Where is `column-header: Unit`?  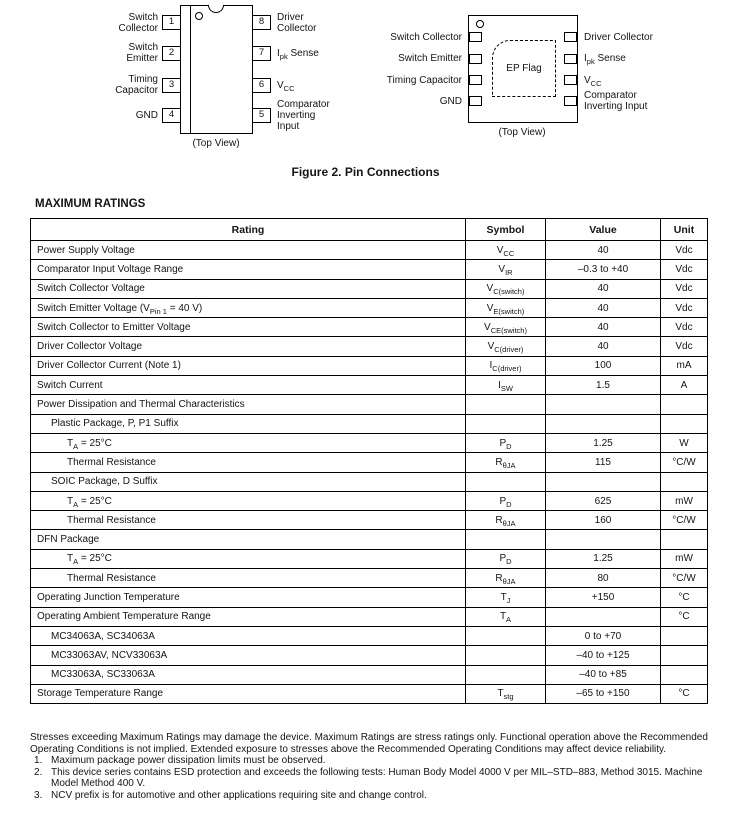 column-header: Unit is located at coordinates (684, 229).